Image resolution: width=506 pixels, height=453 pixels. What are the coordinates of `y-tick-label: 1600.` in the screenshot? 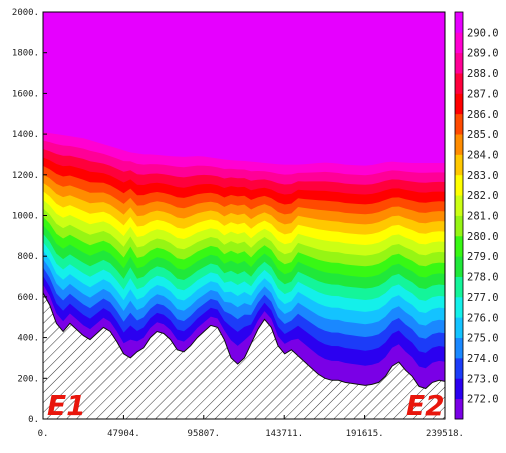 It's located at (25, 94).